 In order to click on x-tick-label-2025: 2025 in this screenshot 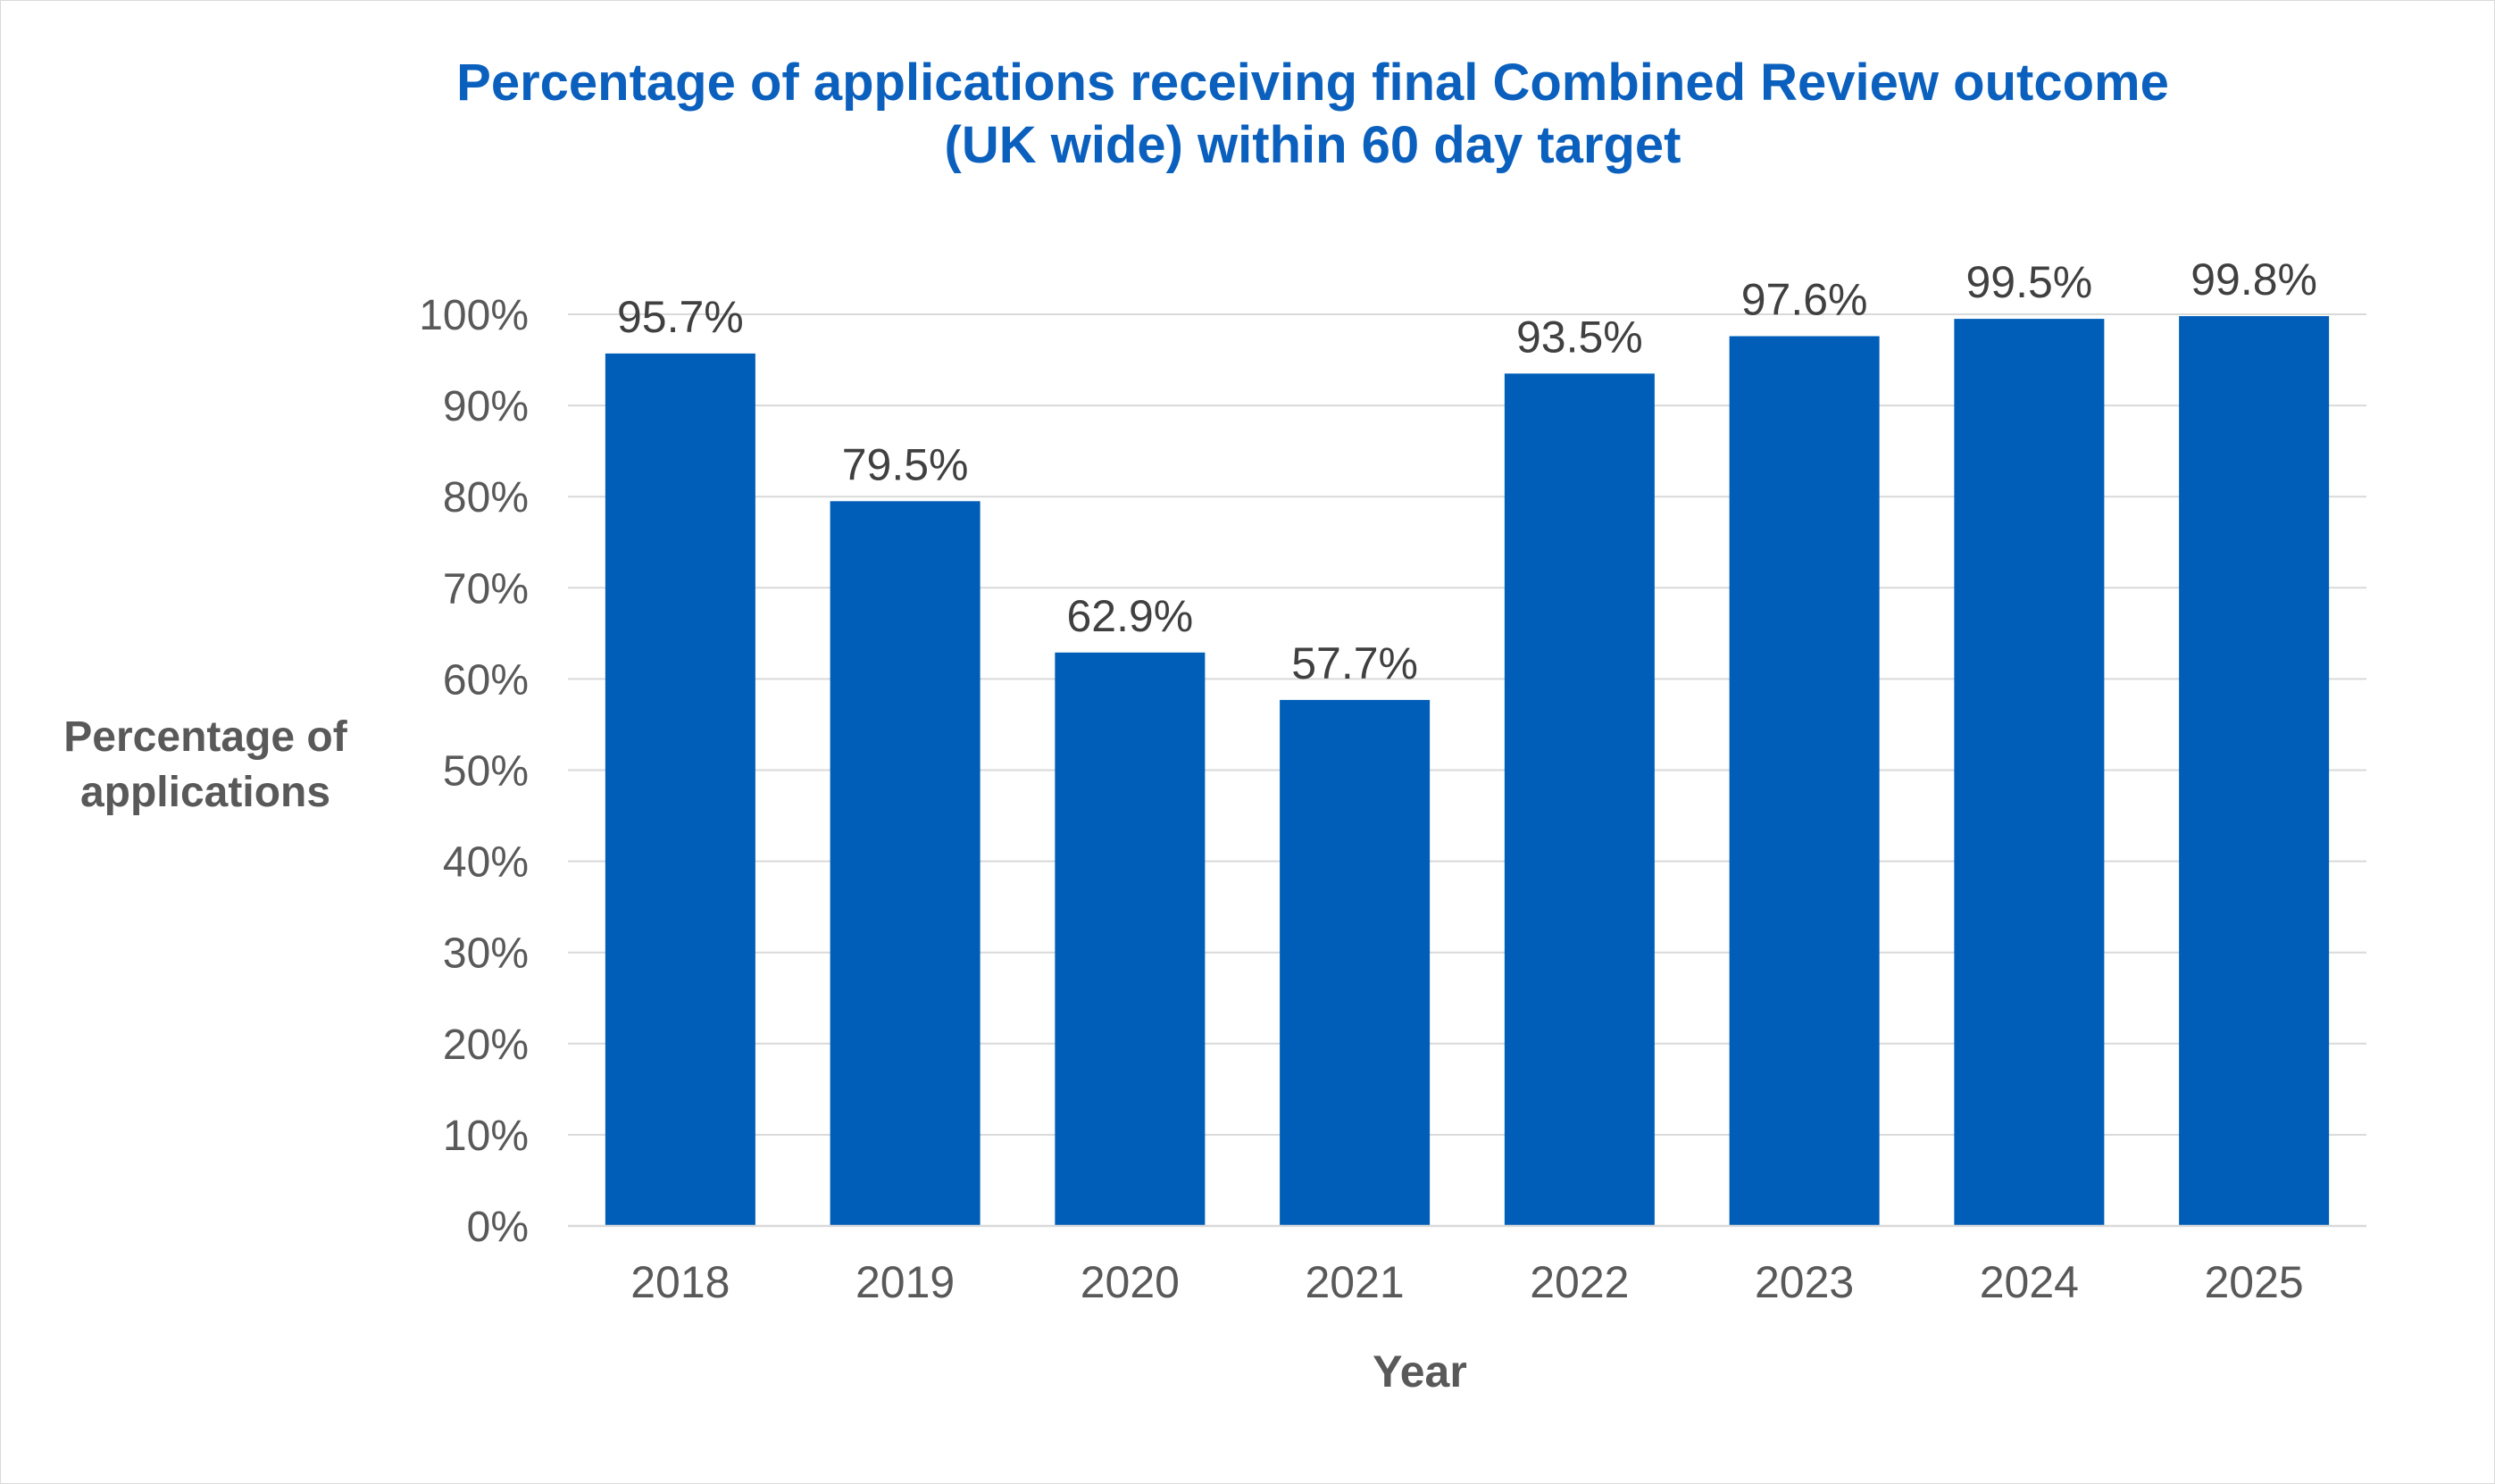, I will do `click(2254, 1282)`.